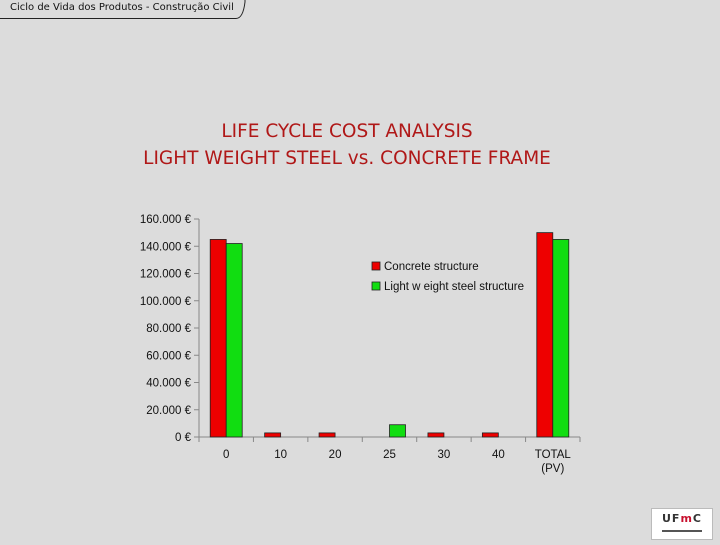  Describe the element at coordinates (166, 302) in the screenshot. I see `y-tick-label: 100.000 €` at that location.